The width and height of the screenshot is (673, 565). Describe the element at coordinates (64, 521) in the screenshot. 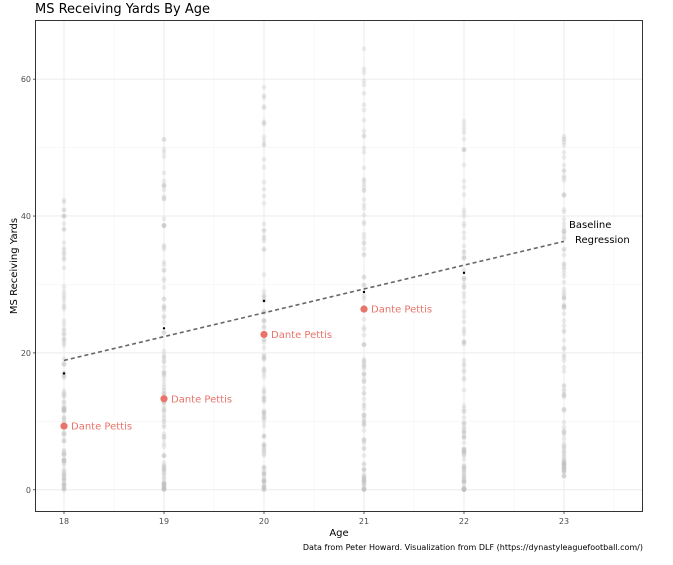

I see `x-tick-label: 18` at that location.